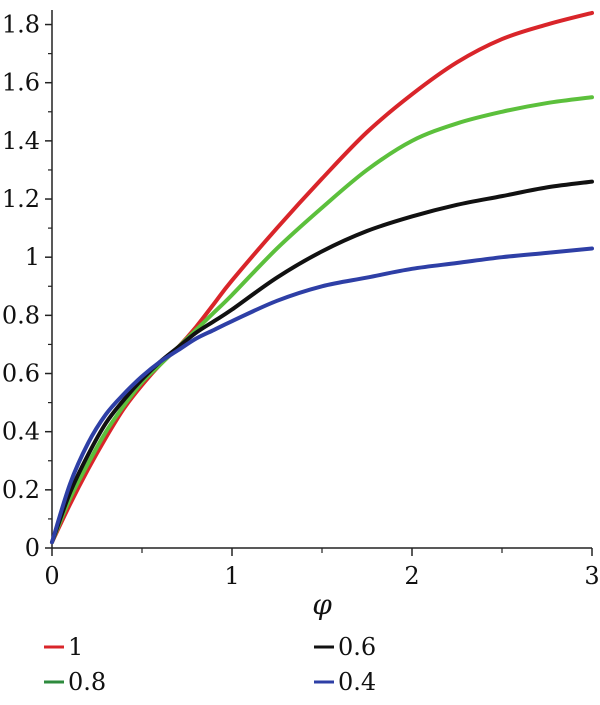  I want to click on legend-label: 0.6, so click(357, 647).